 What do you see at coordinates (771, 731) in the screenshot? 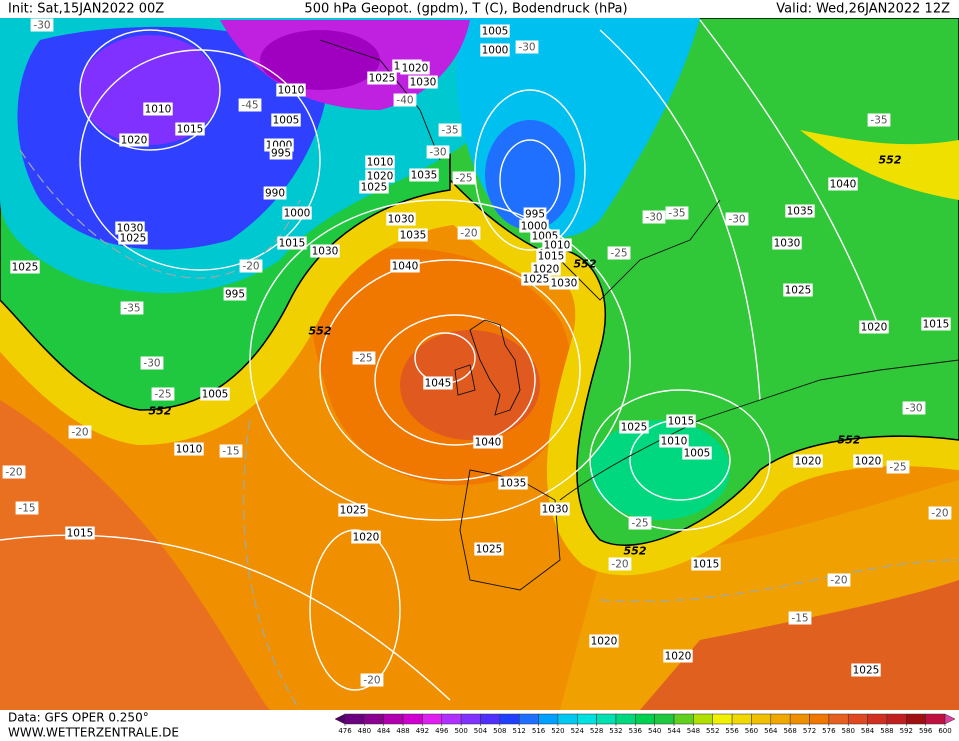
I see `colorbar-tick-label: 564` at bounding box center [771, 731].